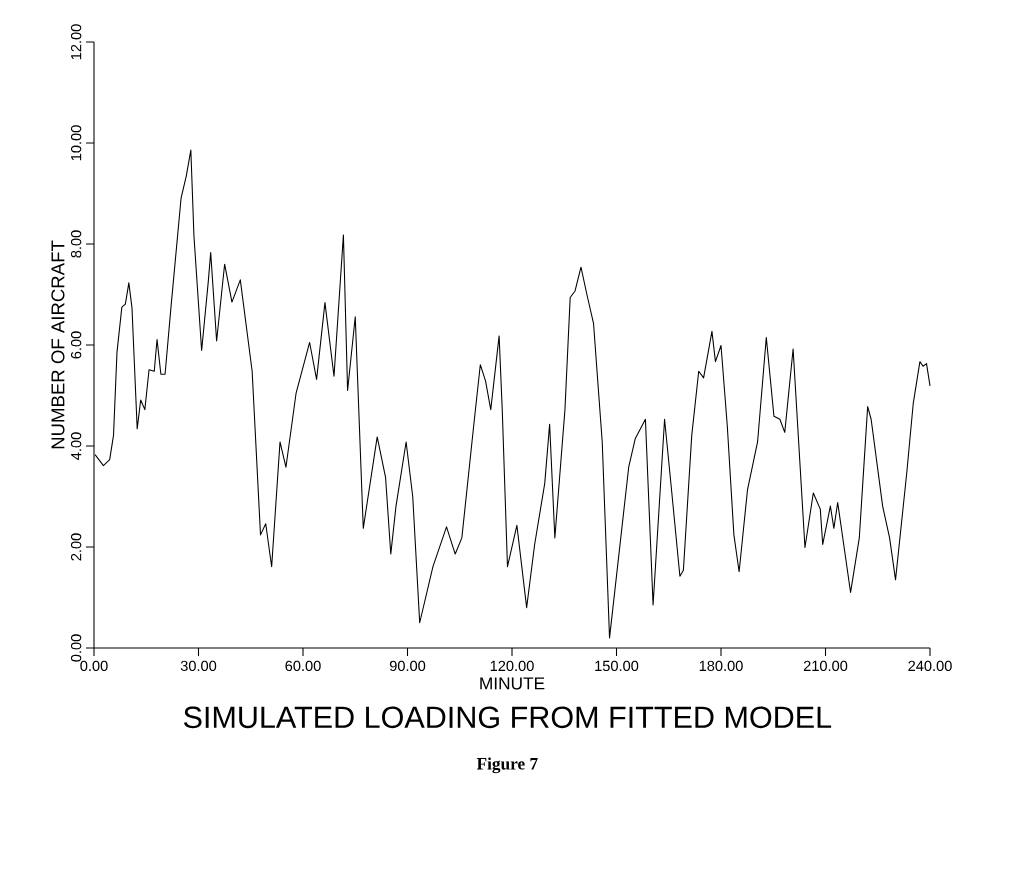 Image resolution: width=1013 pixels, height=881 pixels. What do you see at coordinates (930, 666) in the screenshot?
I see `x-tick-label: 240.00` at bounding box center [930, 666].